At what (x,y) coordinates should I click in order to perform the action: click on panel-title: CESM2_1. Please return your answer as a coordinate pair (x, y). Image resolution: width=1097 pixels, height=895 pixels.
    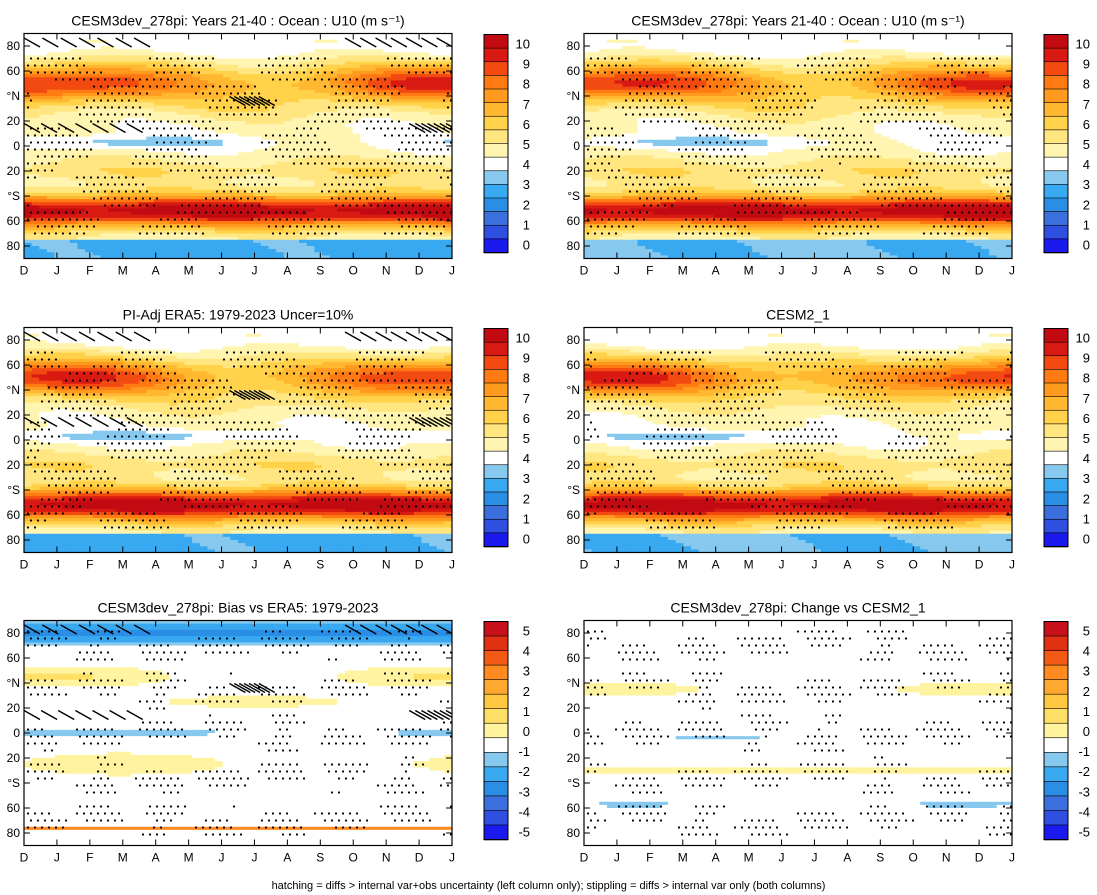
    Looking at the image, I should click on (798, 315).